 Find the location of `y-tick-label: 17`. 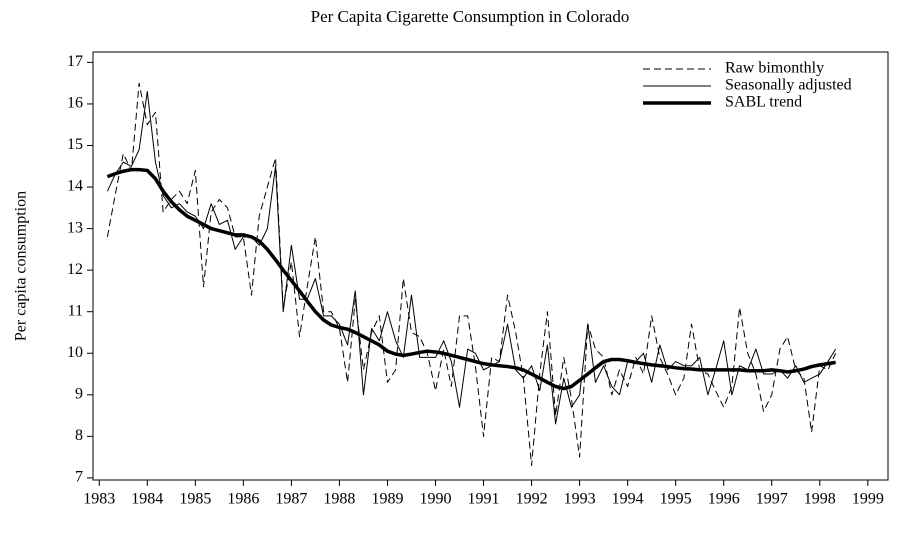

y-tick-label: 17 is located at coordinates (75, 61).